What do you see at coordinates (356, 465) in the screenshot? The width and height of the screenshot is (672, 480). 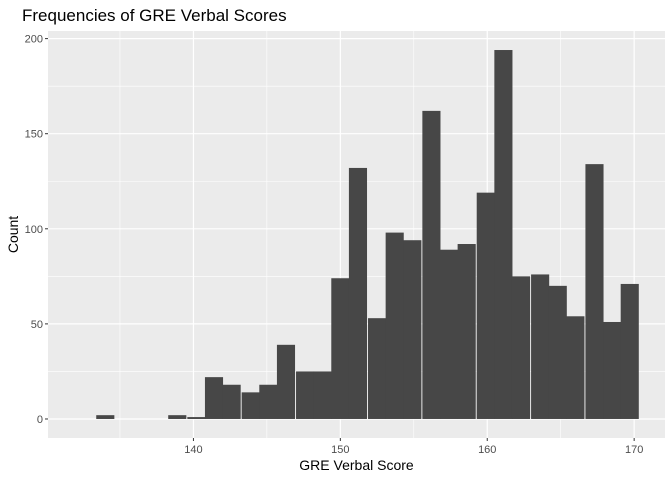 I see `x-axis-title: GRE Verbal Score` at bounding box center [356, 465].